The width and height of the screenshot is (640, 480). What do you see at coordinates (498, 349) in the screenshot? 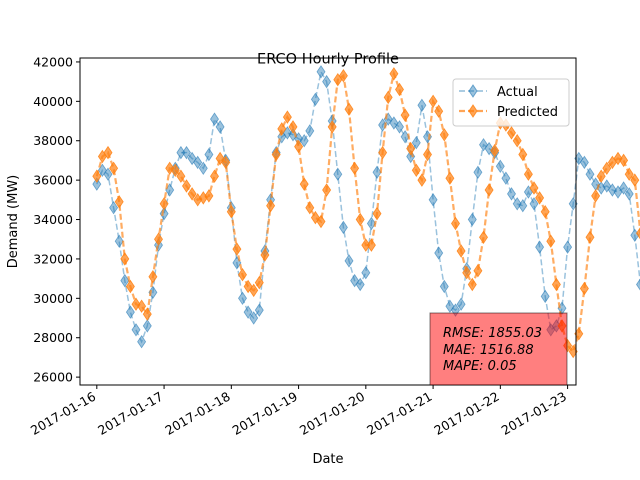
I see `metrics-annotation: RMSE: 1855.03 MAE: 1516.88 MAPE: 0.05` at bounding box center [498, 349].